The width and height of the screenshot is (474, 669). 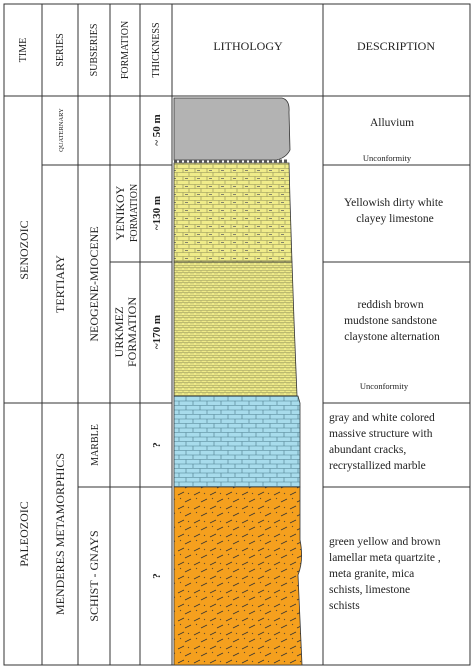 What do you see at coordinates (24, 249) in the screenshot?
I see `time-senozoic: SENOZOIC` at bounding box center [24, 249].